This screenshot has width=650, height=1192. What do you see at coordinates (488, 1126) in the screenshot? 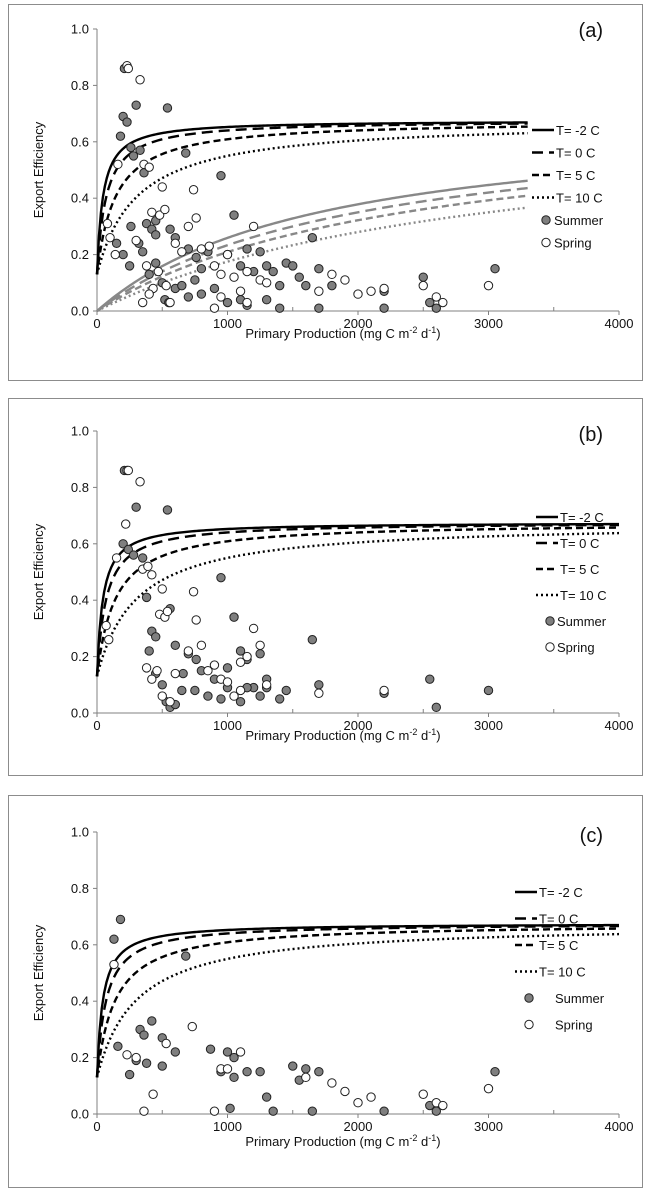
I see `p2-x-tick-label: 3000` at bounding box center [488, 1126].